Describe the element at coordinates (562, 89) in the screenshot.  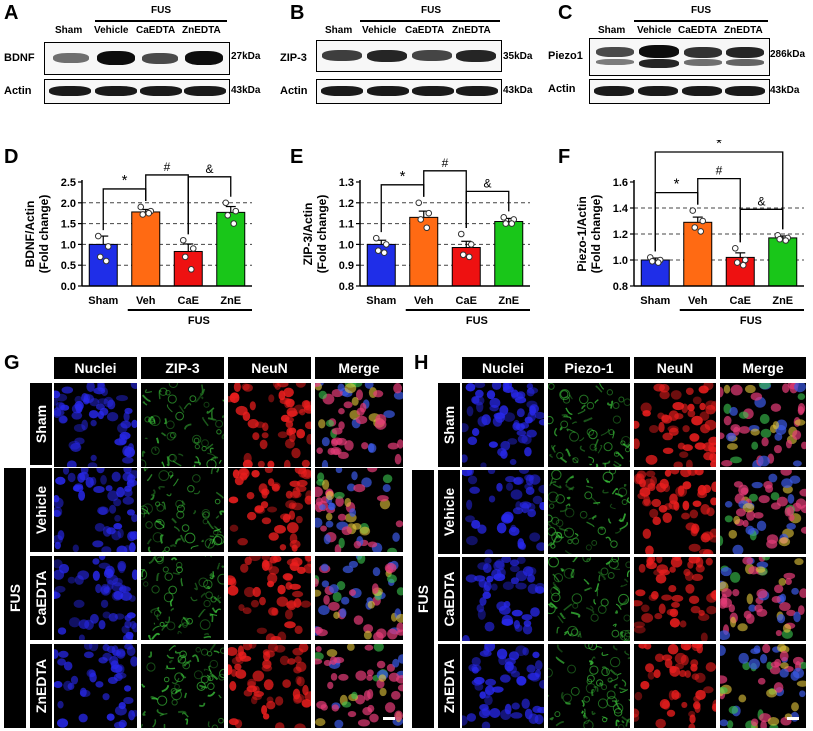
I see `blot-row-label: Actin` at that location.